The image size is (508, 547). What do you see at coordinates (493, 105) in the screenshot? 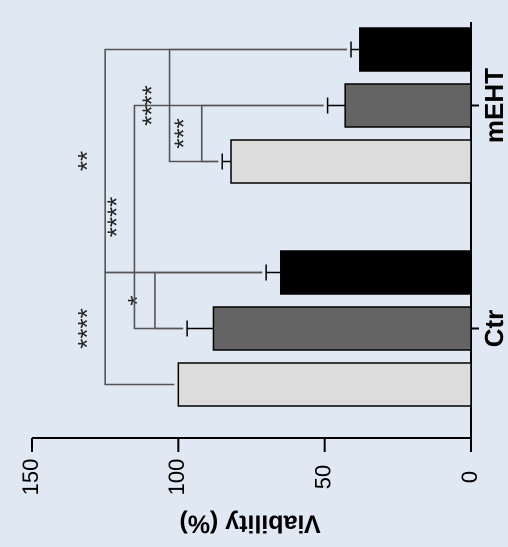
I see `category-label: mEHT` at bounding box center [493, 105].